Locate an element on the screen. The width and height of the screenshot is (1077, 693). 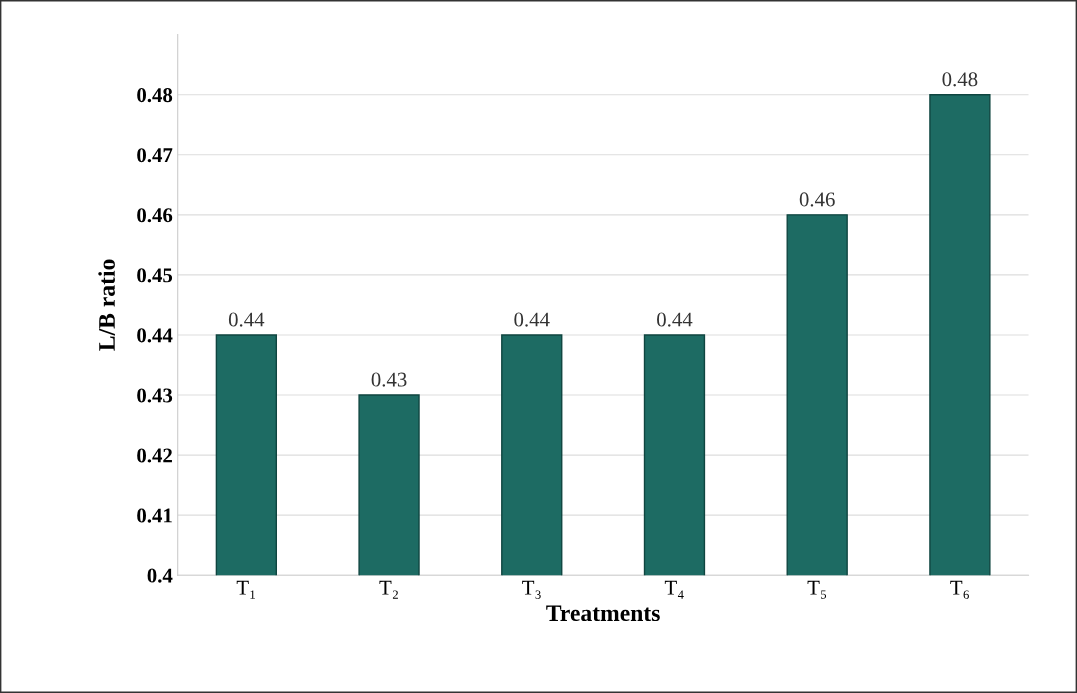
y-tick-label: 0.47 is located at coordinates (155, 155).